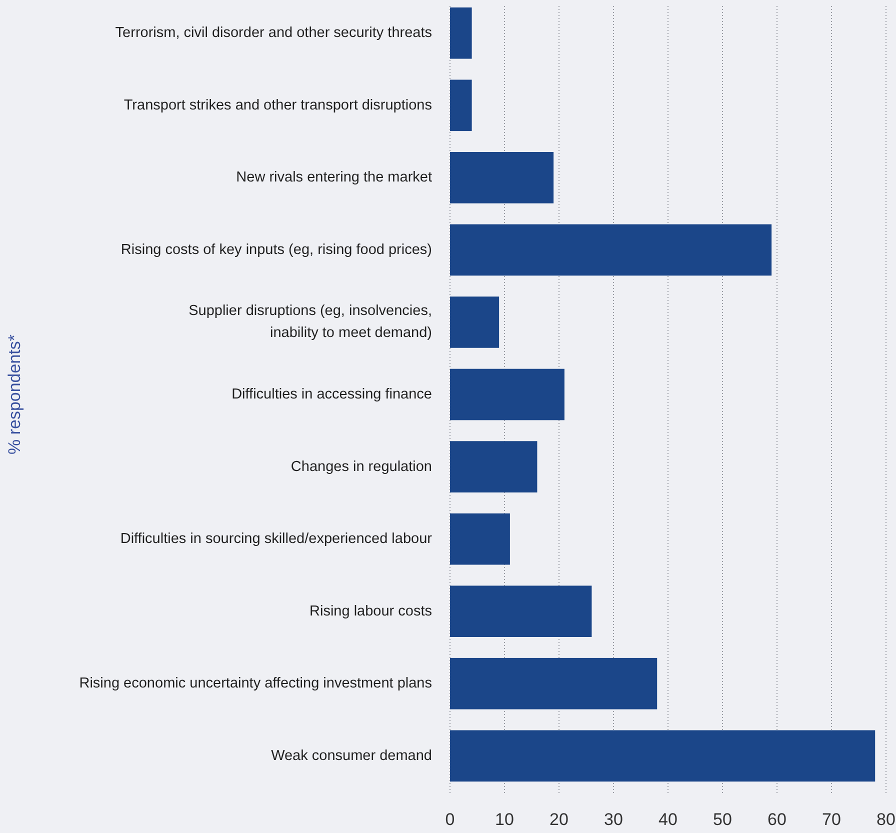  What do you see at coordinates (450, 819) in the screenshot?
I see `x-tick-label: 0` at bounding box center [450, 819].